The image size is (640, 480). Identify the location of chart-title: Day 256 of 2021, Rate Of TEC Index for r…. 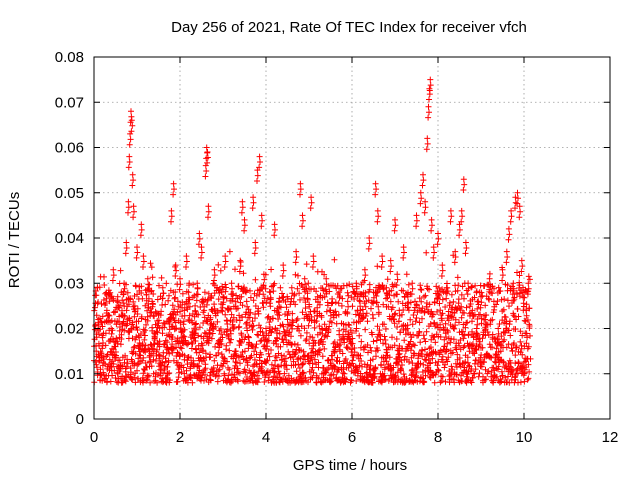
(349, 27).